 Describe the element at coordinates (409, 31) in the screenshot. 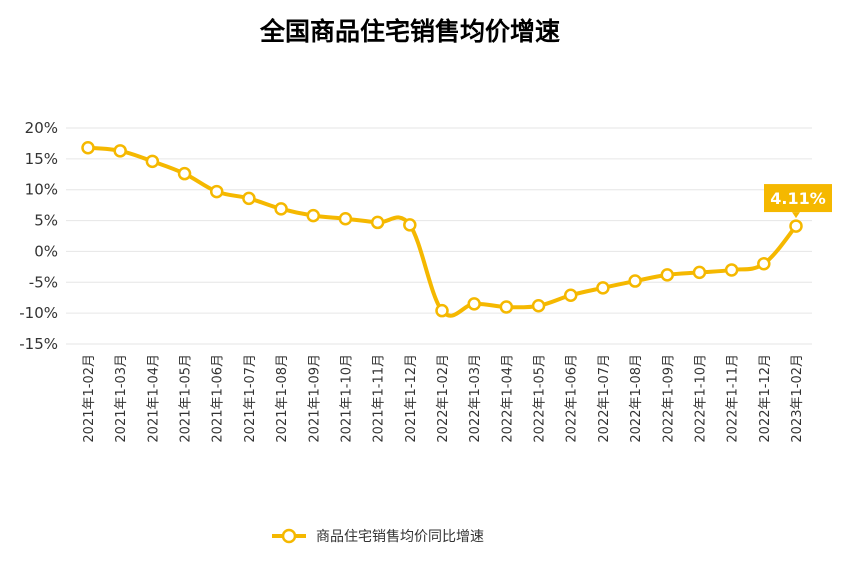

I see `chart-title: 全国商品住宅销售均价增速` at that location.